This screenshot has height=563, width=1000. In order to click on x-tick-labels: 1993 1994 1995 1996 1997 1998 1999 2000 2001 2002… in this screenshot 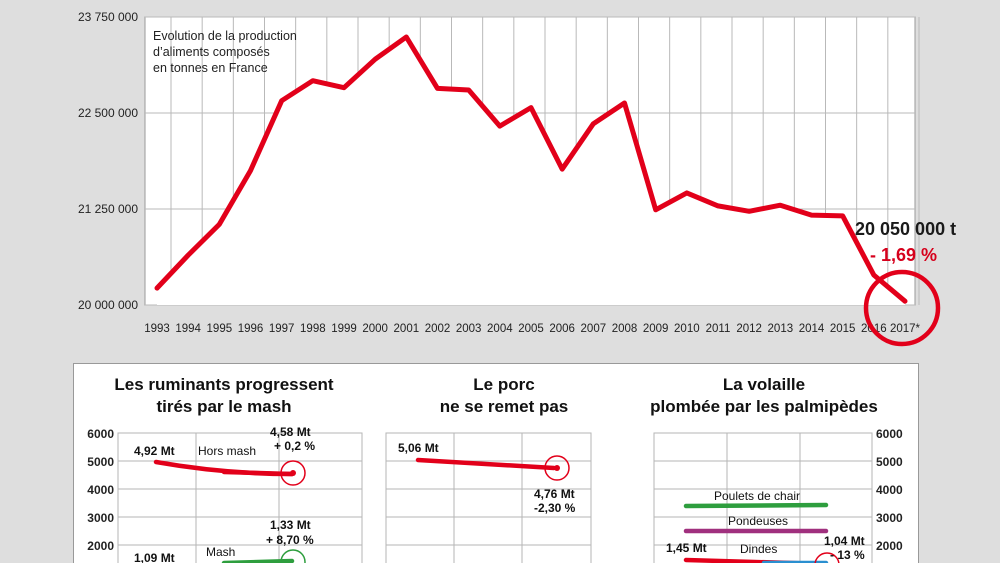, I will do `click(532, 329)`.